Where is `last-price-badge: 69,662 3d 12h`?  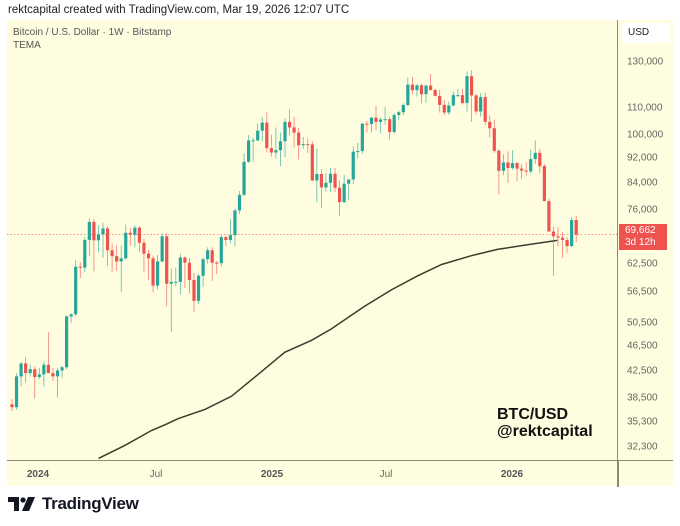 last-price-badge: 69,662 3d 12h is located at coordinates (643, 237).